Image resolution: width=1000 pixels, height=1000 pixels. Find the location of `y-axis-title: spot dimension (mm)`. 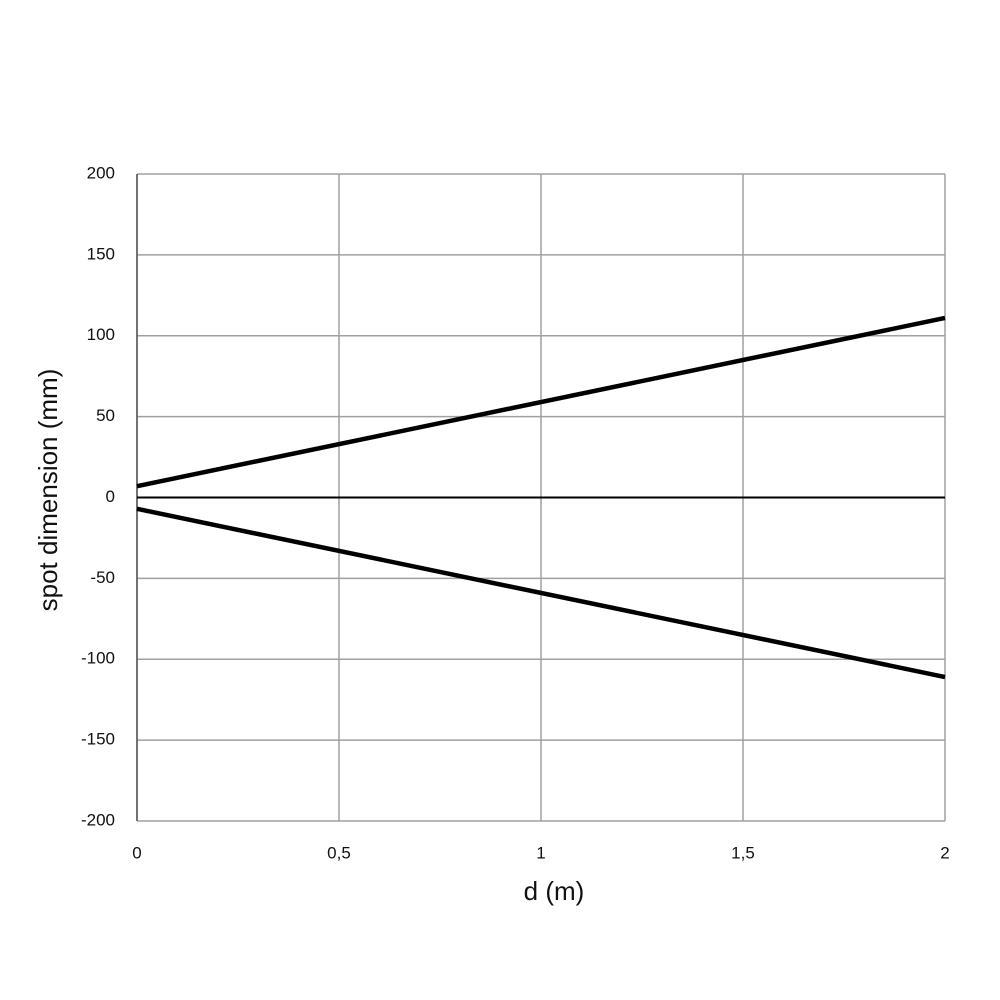

y-axis-title: spot dimension (mm) is located at coordinates (48, 490).